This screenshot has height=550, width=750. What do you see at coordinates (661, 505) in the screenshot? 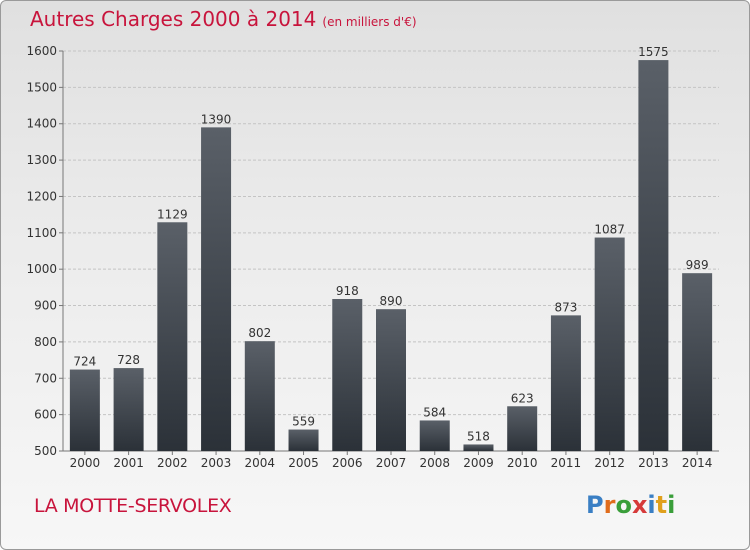
I see `logo-letter: t` at bounding box center [661, 505].